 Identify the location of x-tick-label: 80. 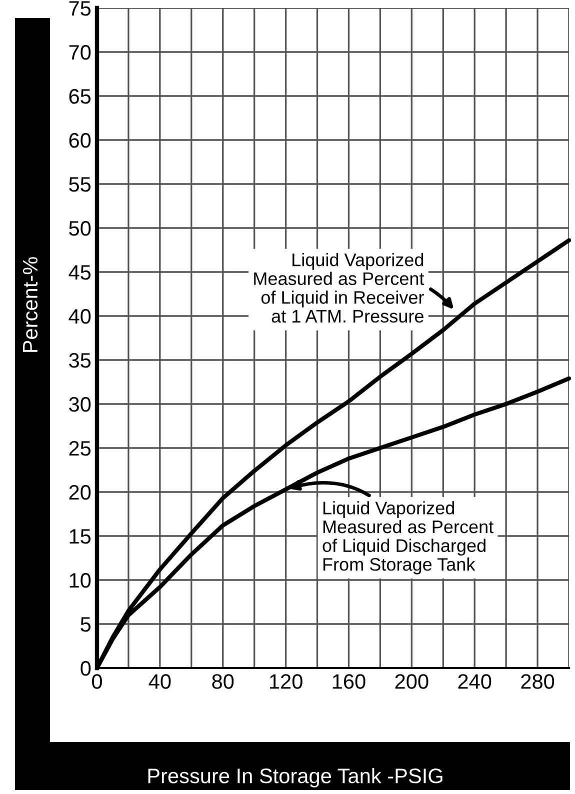
(223, 681).